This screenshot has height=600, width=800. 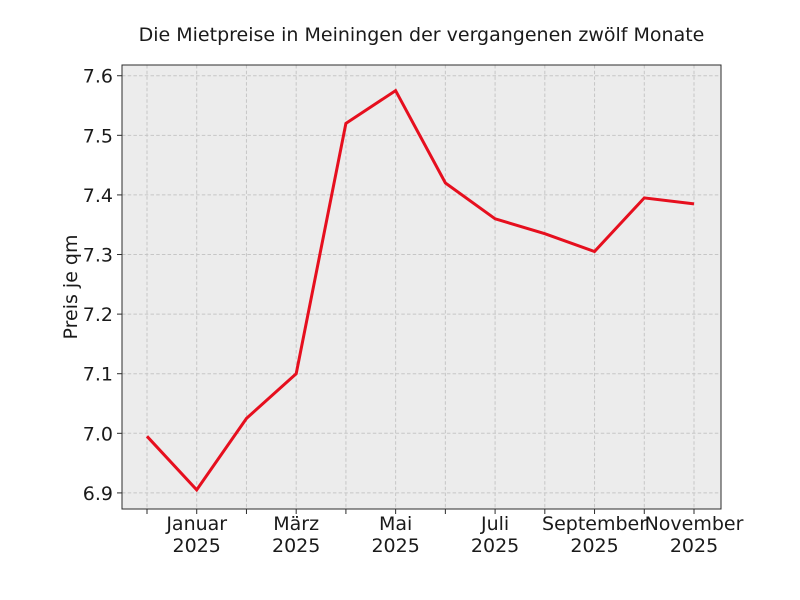 What do you see at coordinates (98, 256) in the screenshot?
I see `y-tick-label: 7.3` at bounding box center [98, 256].